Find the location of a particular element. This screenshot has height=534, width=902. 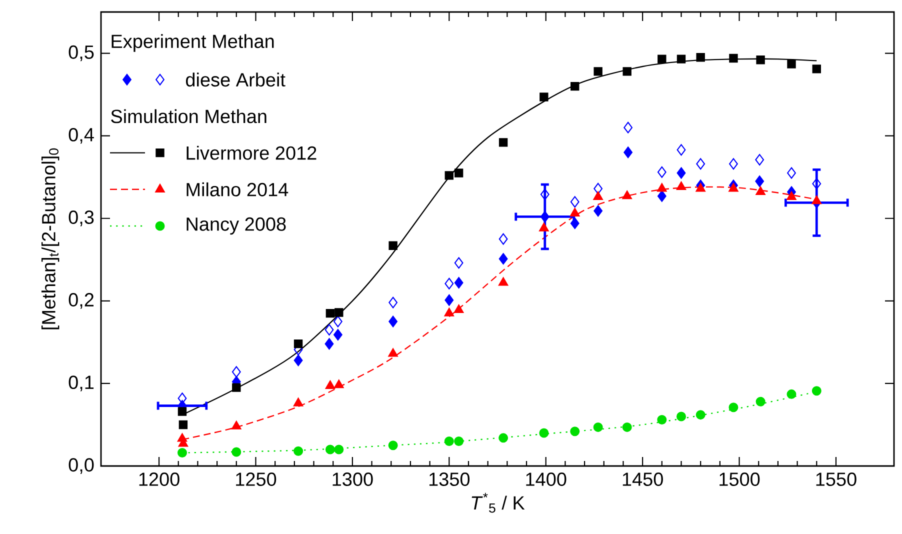

y-tick-label: 0,4 is located at coordinates (81, 136).